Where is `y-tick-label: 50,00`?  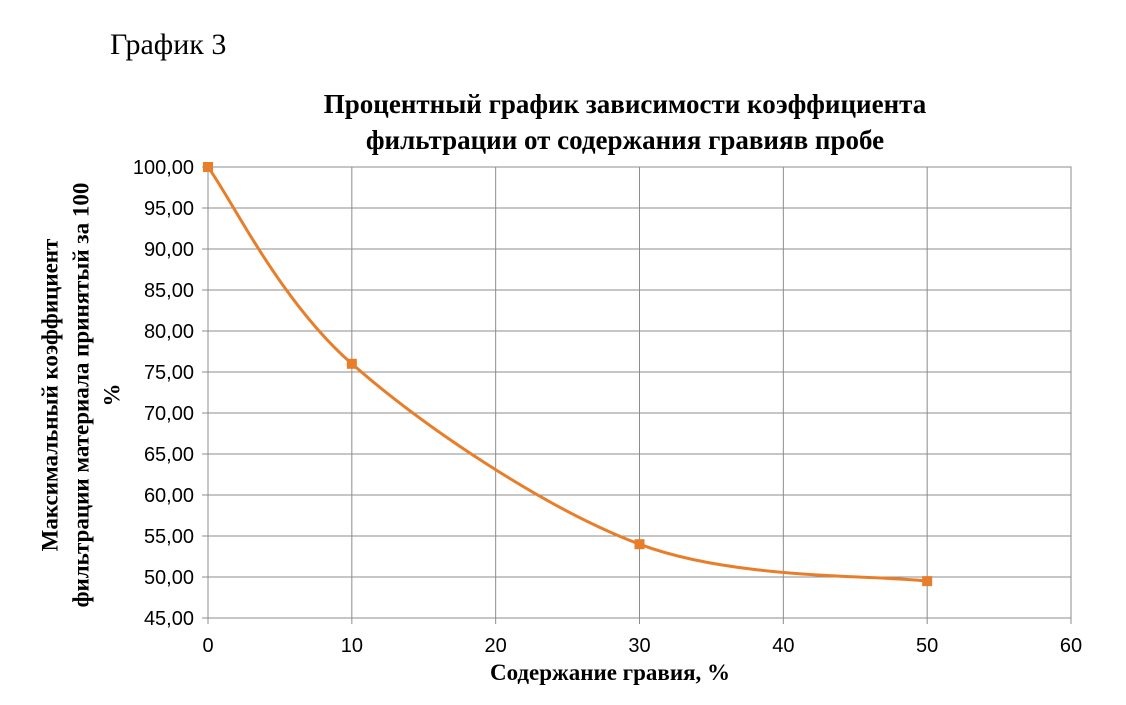
y-tick-label: 50,00 is located at coordinates (169, 578).